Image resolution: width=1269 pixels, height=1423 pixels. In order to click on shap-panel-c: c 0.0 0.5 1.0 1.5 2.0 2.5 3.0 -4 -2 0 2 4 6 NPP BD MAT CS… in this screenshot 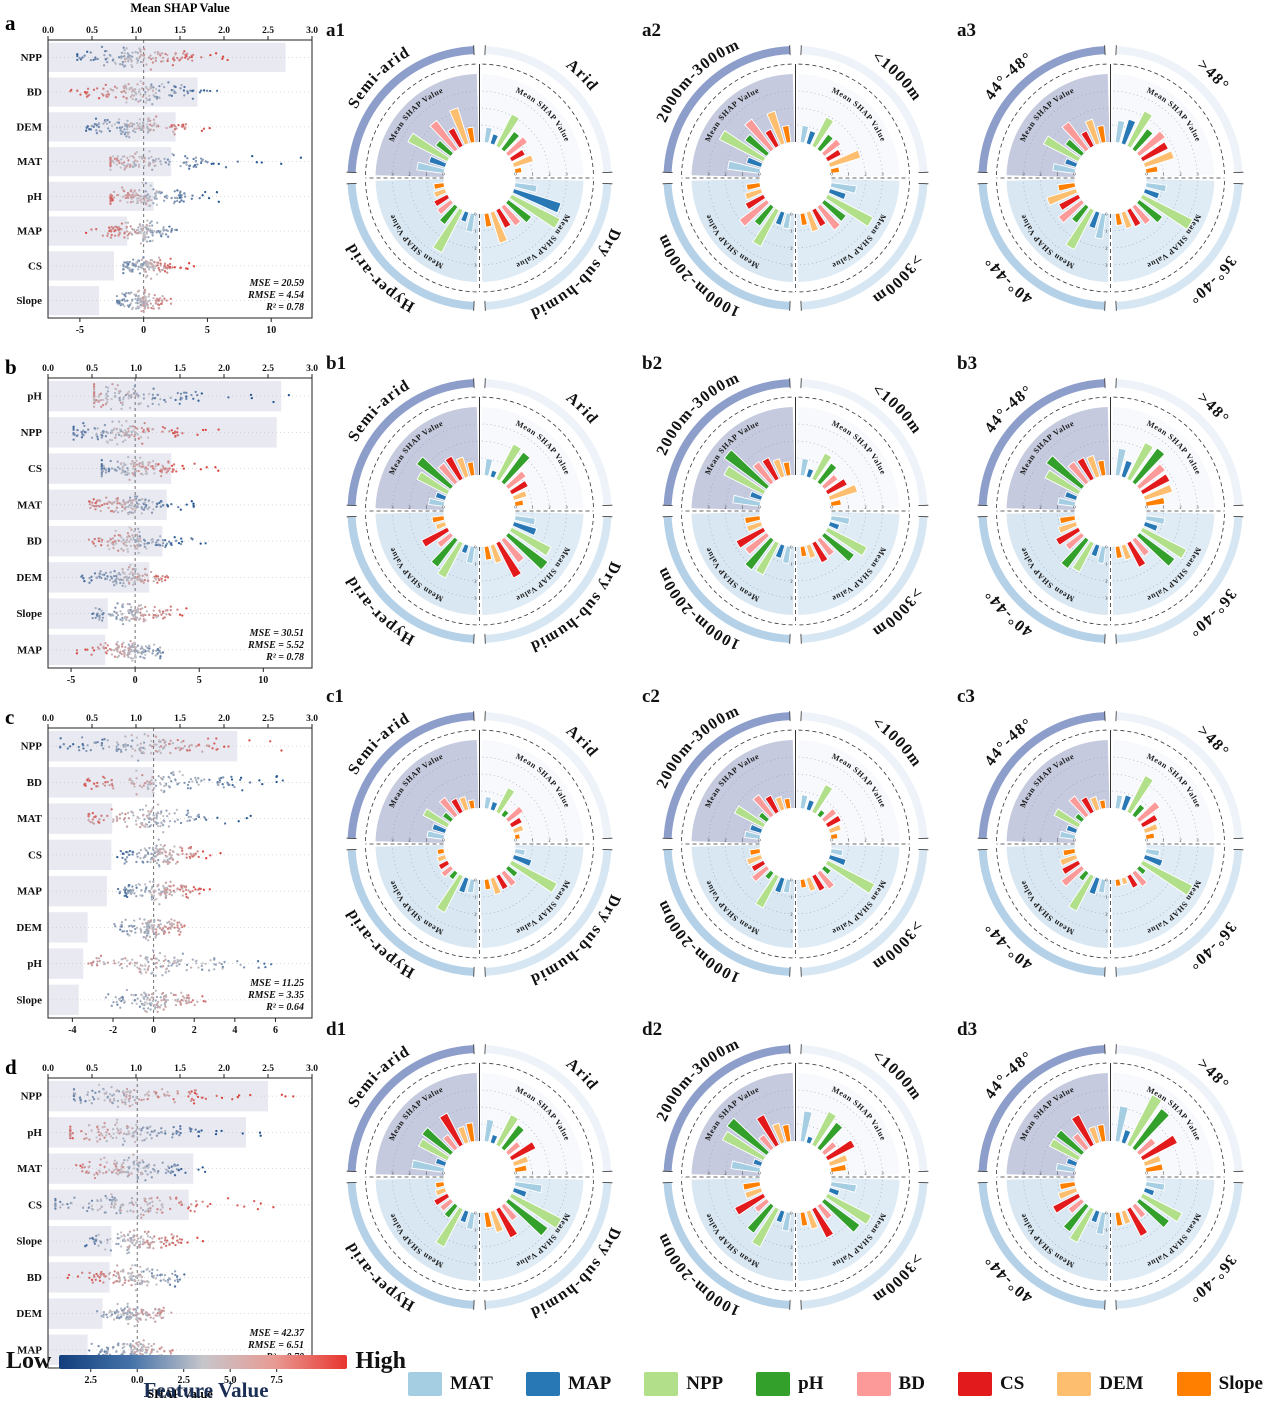, I will do `click(161, 875)`.